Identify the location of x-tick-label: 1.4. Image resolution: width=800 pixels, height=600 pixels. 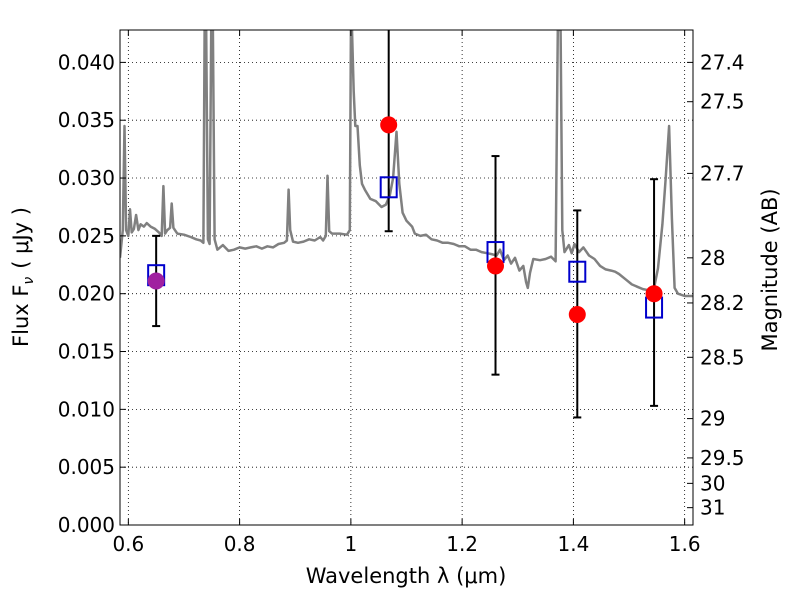
(573, 544).